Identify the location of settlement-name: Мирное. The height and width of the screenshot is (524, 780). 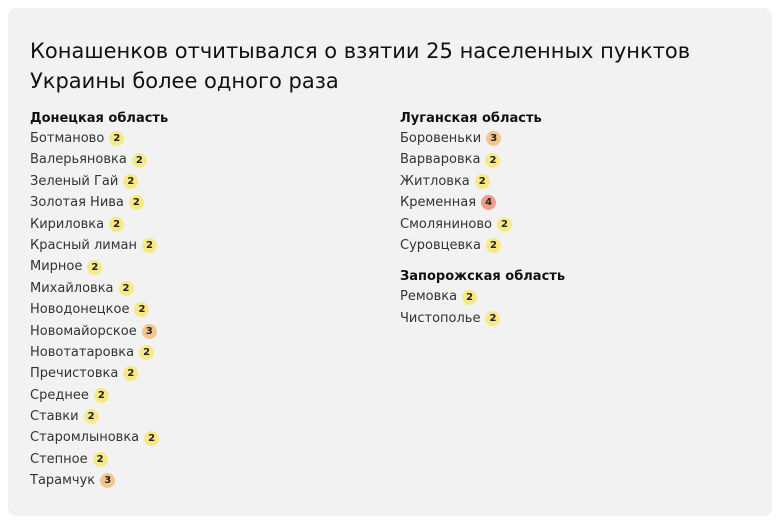
(56, 267).